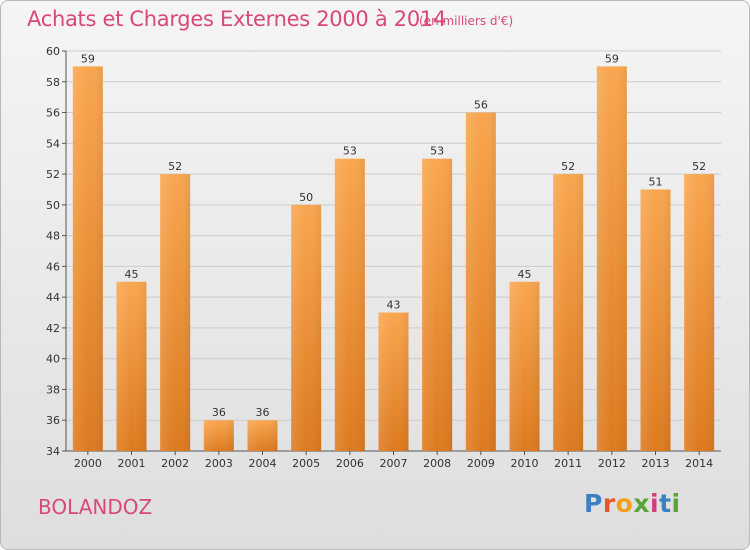 This screenshot has height=550, width=750. Describe the element at coordinates (437, 463) in the screenshot. I see `x-tick-label: 2008` at that location.